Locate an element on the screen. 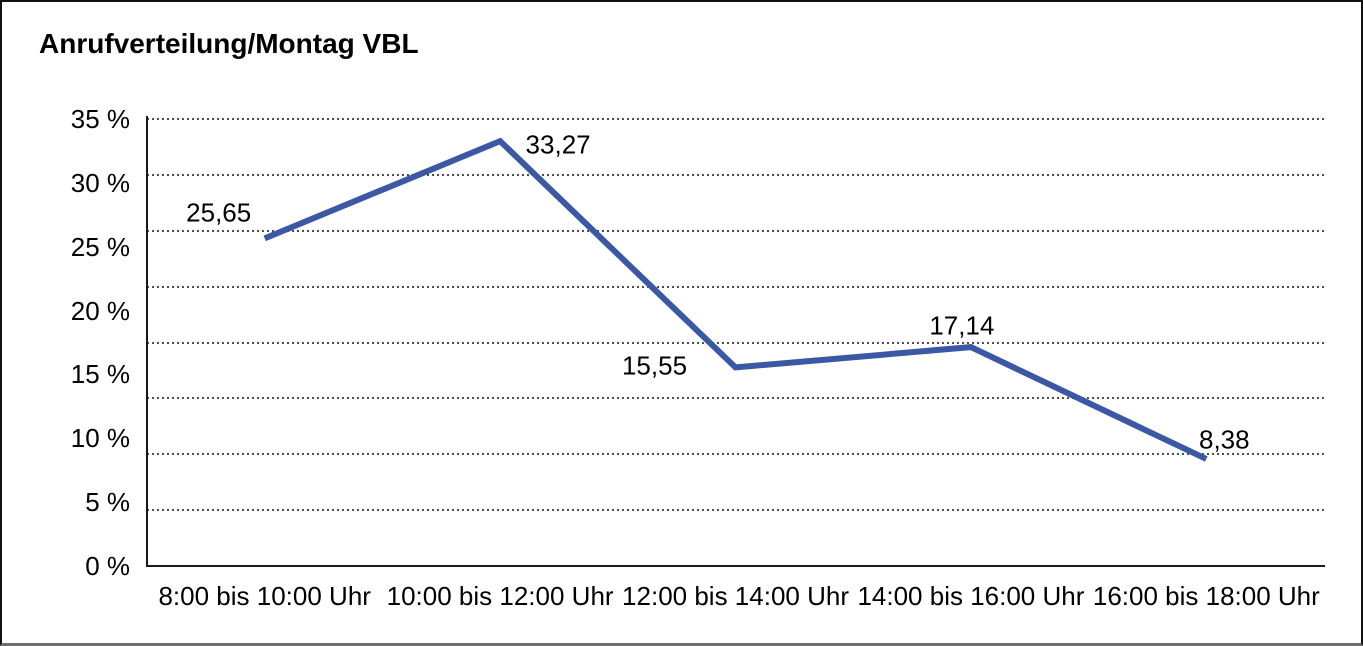 This screenshot has width=1363, height=646. x-tick-label: 16:00 bis 18:00 Uhr is located at coordinates (1206, 596).